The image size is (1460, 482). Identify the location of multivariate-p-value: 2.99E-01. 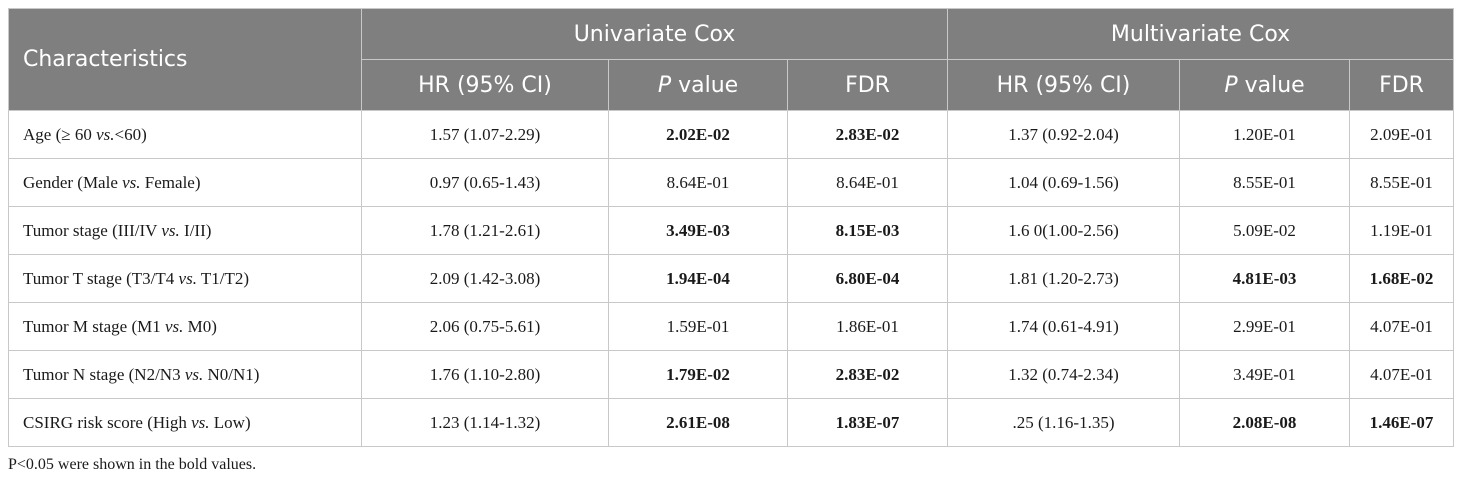
(1265, 326).